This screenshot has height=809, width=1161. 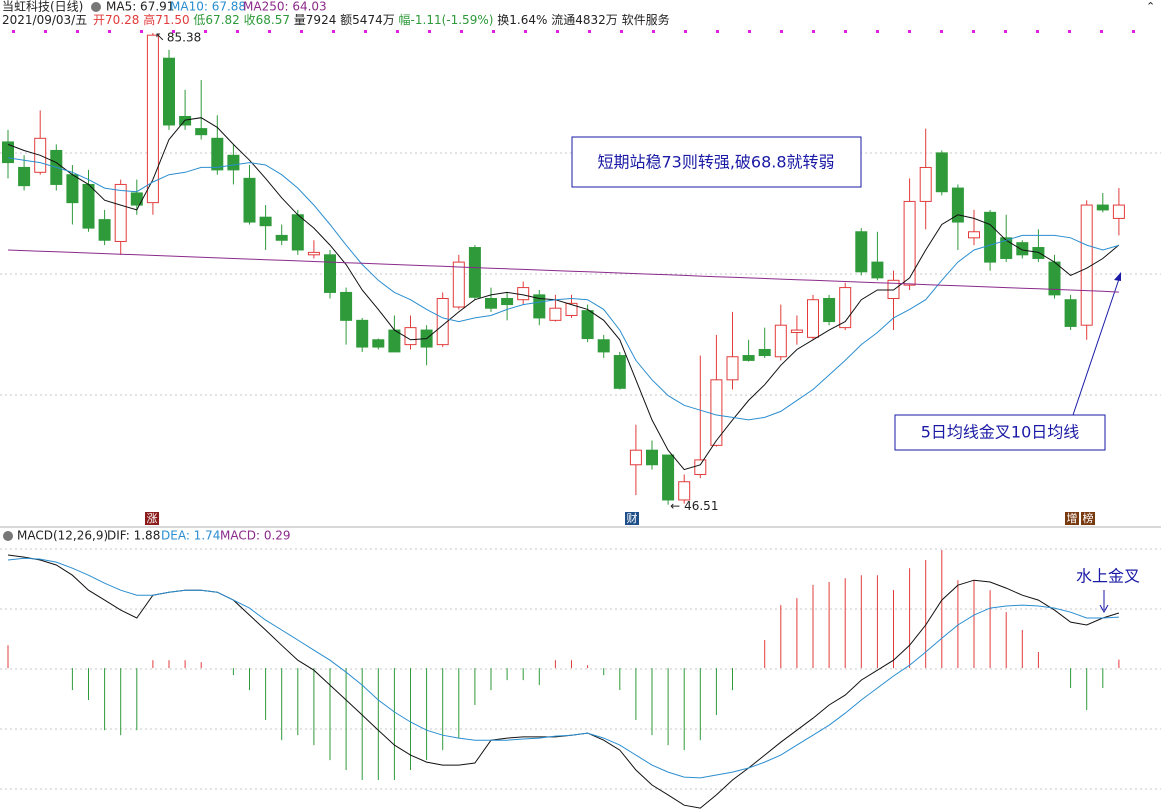 What do you see at coordinates (184, 37) in the screenshot?
I see `high-label: 85.38` at bounding box center [184, 37].